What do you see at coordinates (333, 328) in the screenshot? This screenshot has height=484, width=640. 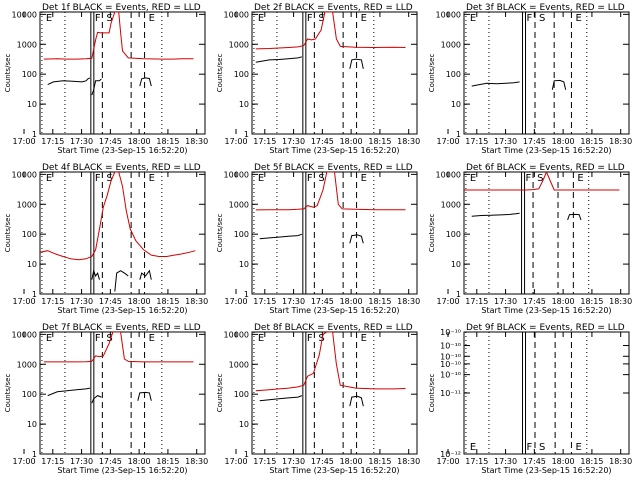 I see `chart-title: Det 8f BLACK = Events, RED = LLD` at bounding box center [333, 328].